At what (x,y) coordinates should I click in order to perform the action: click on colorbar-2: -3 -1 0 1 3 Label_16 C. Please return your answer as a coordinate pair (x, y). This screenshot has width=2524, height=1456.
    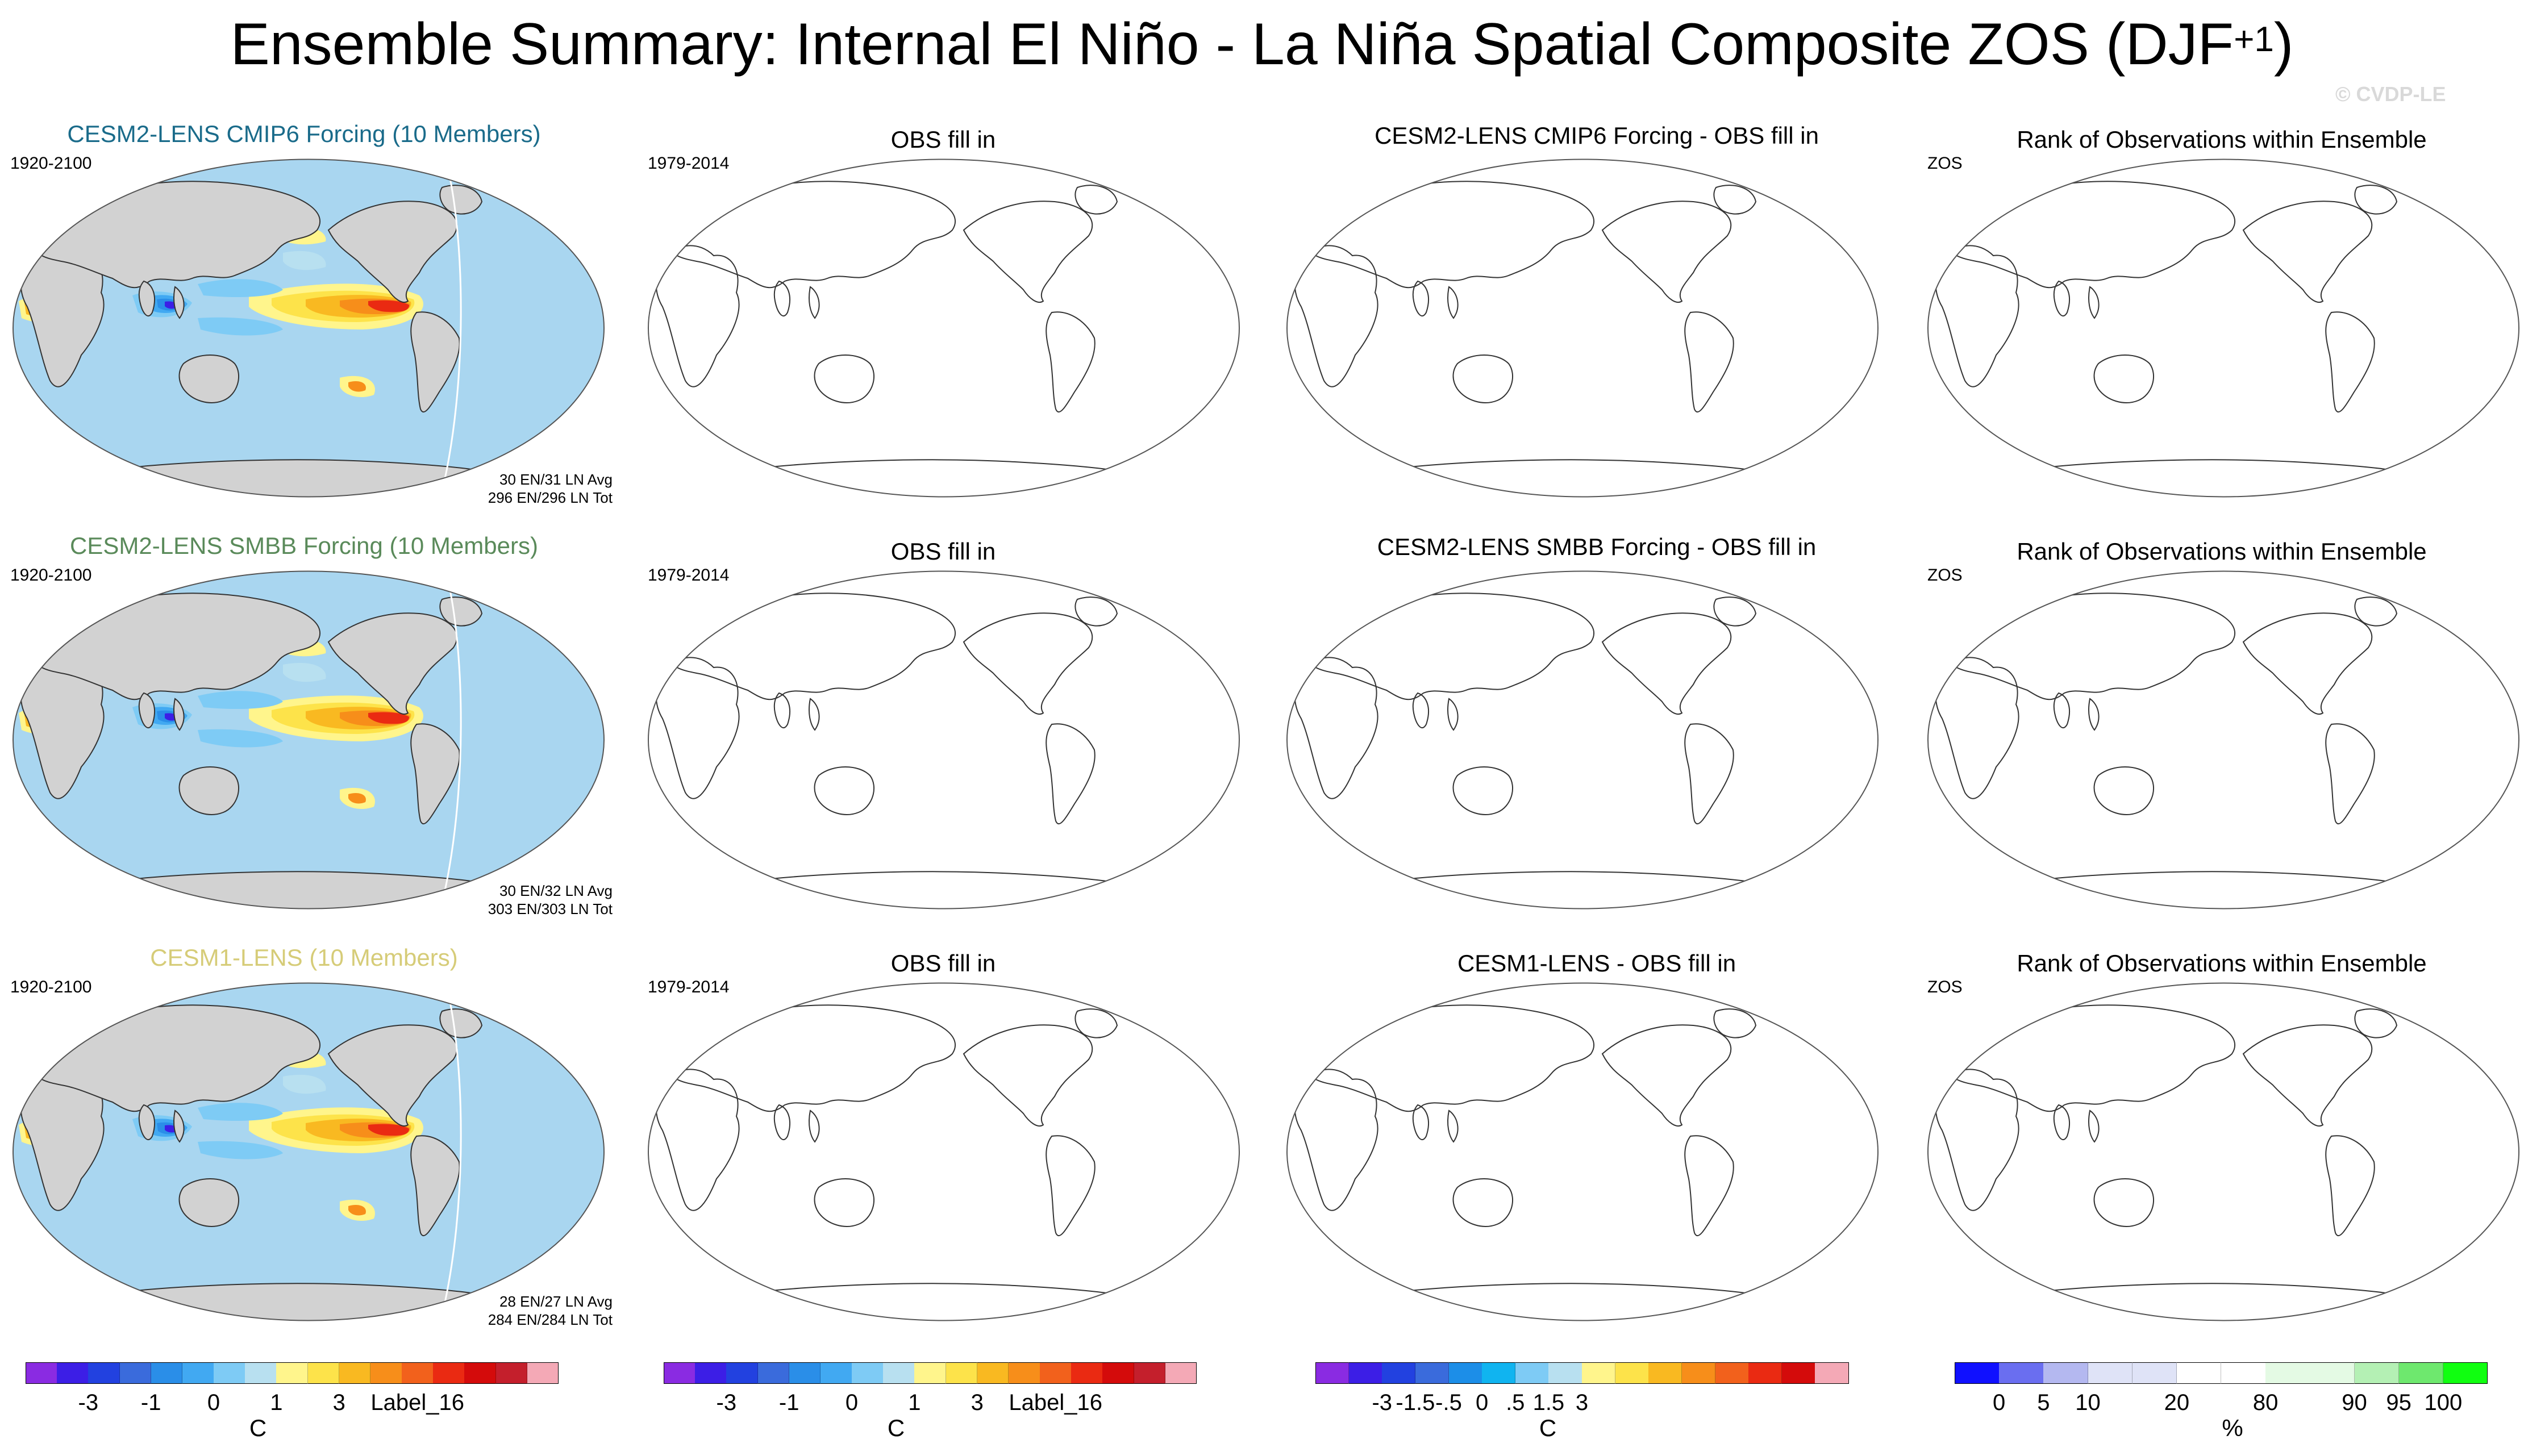
    Looking at the image, I should click on (930, 1404).